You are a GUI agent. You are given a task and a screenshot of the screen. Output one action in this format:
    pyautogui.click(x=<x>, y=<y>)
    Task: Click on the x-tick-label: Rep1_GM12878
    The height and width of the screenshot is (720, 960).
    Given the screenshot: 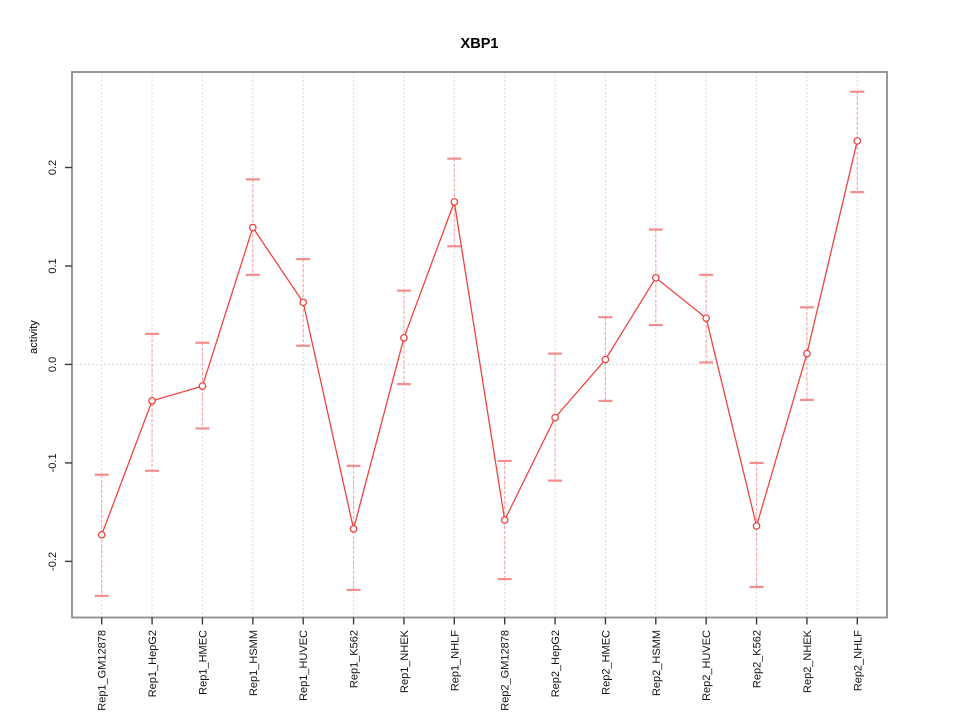 What is the action you would take?
    pyautogui.click(x=103, y=670)
    